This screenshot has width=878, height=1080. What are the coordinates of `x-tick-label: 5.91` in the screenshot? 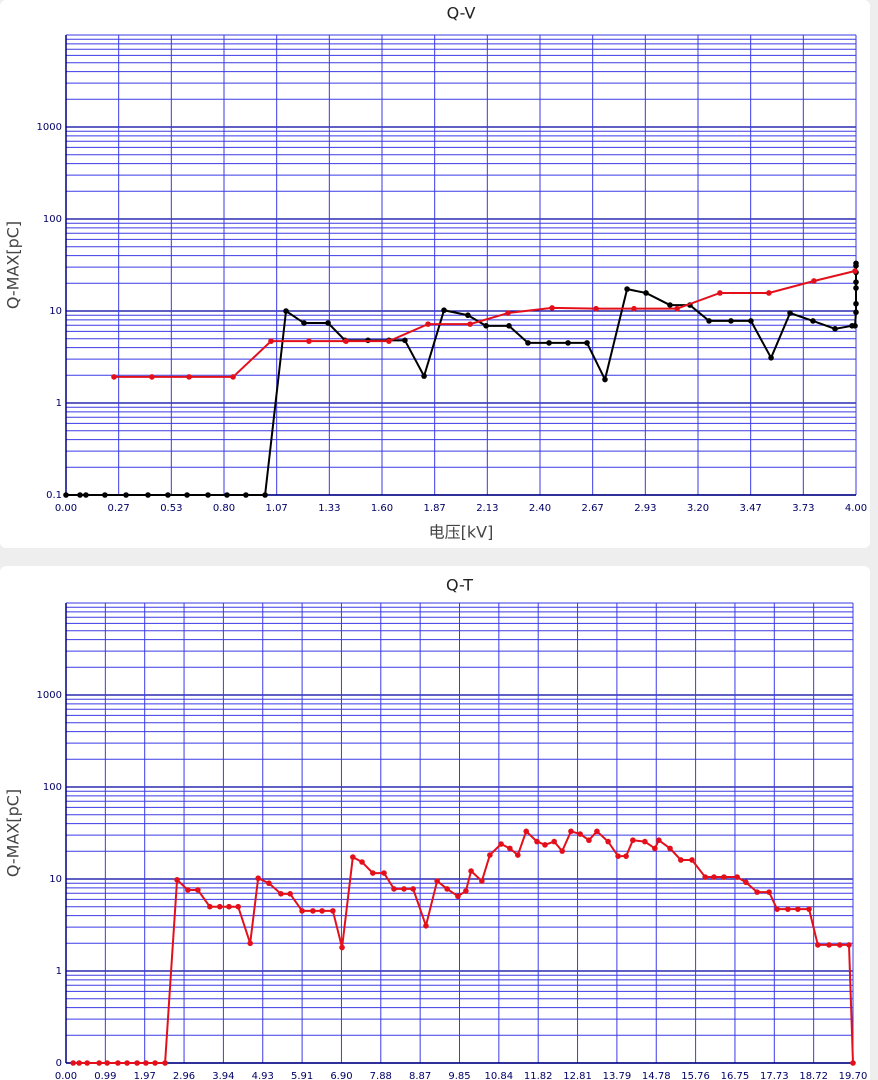 It's located at (302, 1075).